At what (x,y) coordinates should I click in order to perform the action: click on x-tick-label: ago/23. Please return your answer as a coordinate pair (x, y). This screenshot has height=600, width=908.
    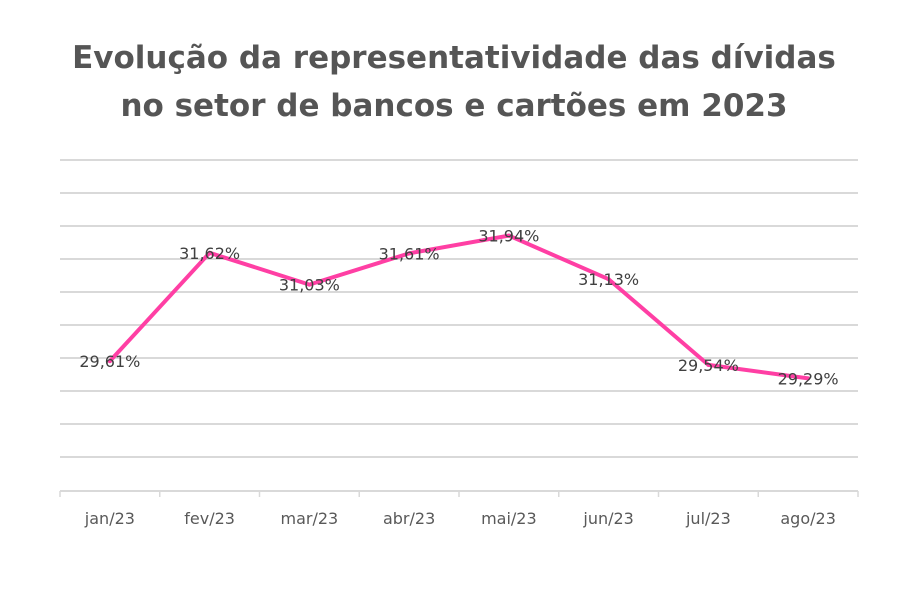
    Looking at the image, I should click on (808, 518).